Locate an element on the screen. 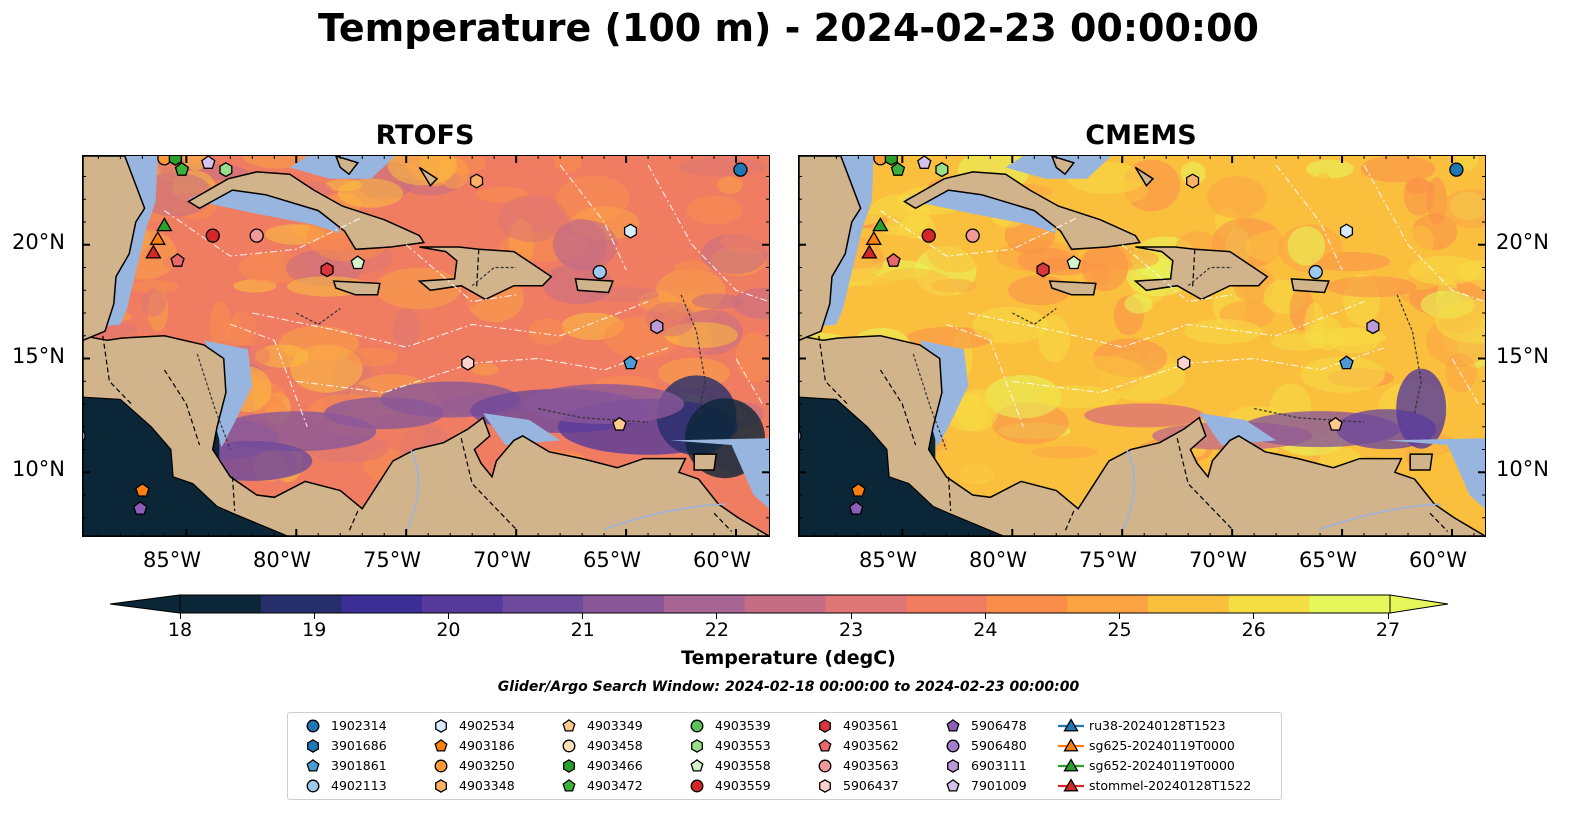  lon-label-65w-right: 65°W is located at coordinates (1328, 560).